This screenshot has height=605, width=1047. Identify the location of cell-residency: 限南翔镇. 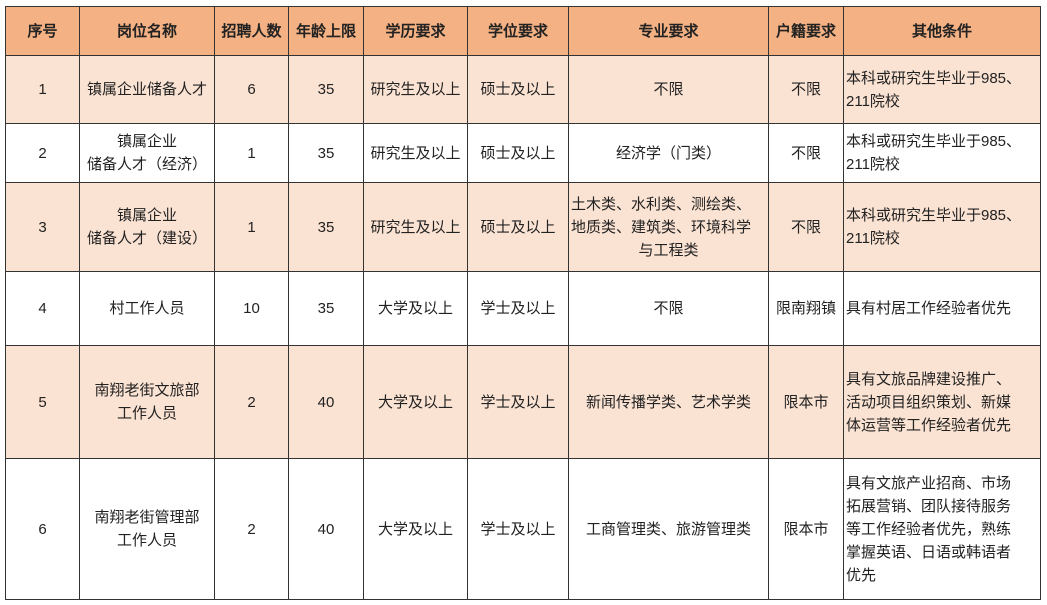
(806, 308).